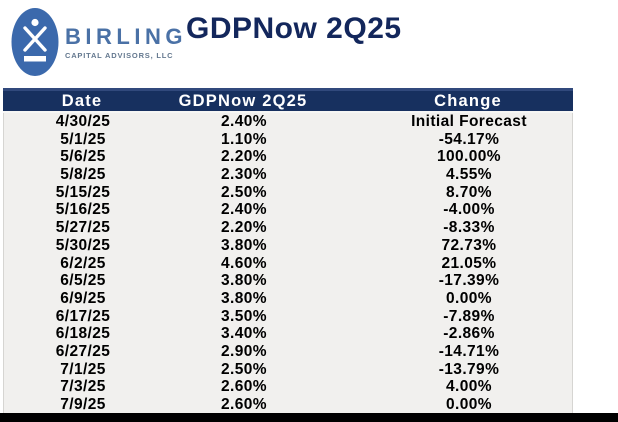 This screenshot has width=618, height=422. What do you see at coordinates (83, 192) in the screenshot?
I see `date-cell: 5/15/25` at bounding box center [83, 192].